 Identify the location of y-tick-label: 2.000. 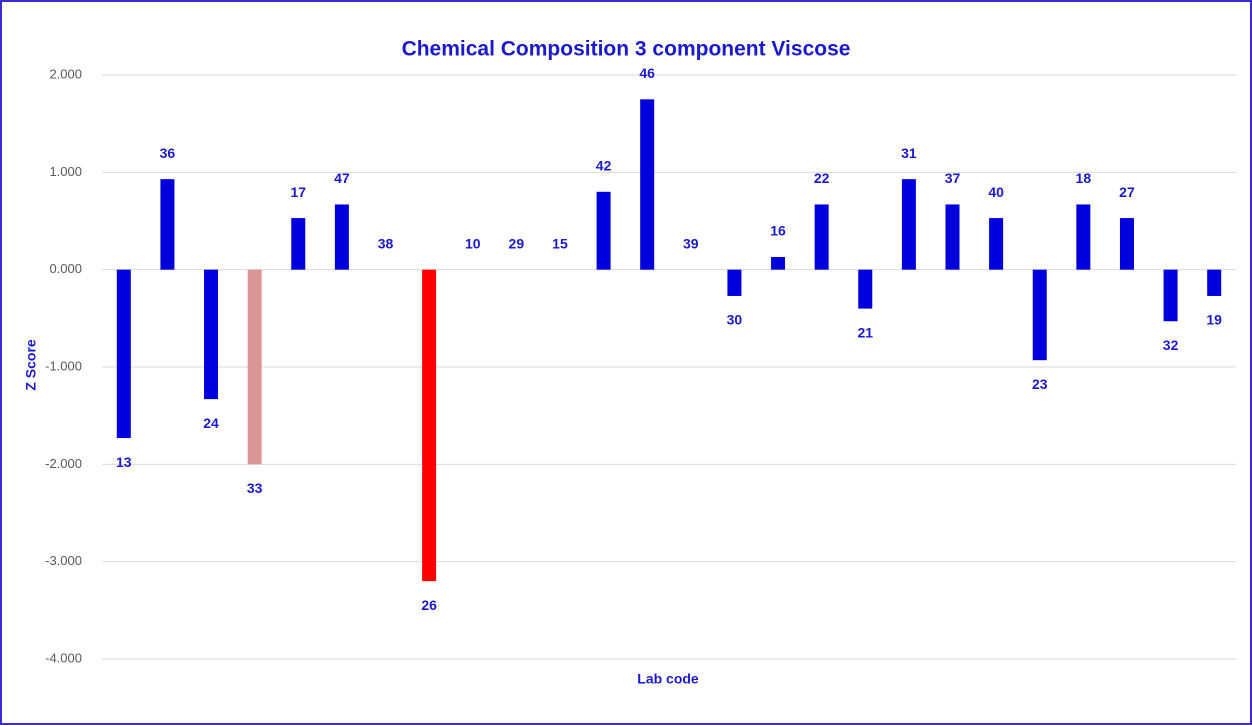
(65, 73).